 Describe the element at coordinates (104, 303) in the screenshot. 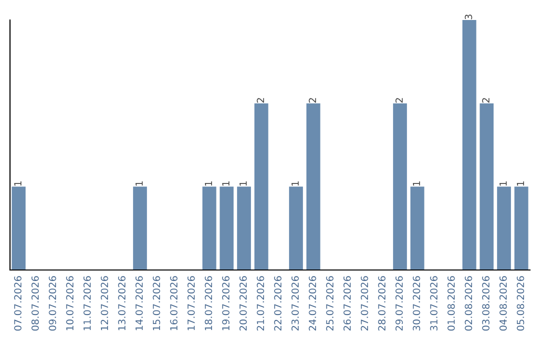

I see `x-tick-label: 12.07.2026` at that location.